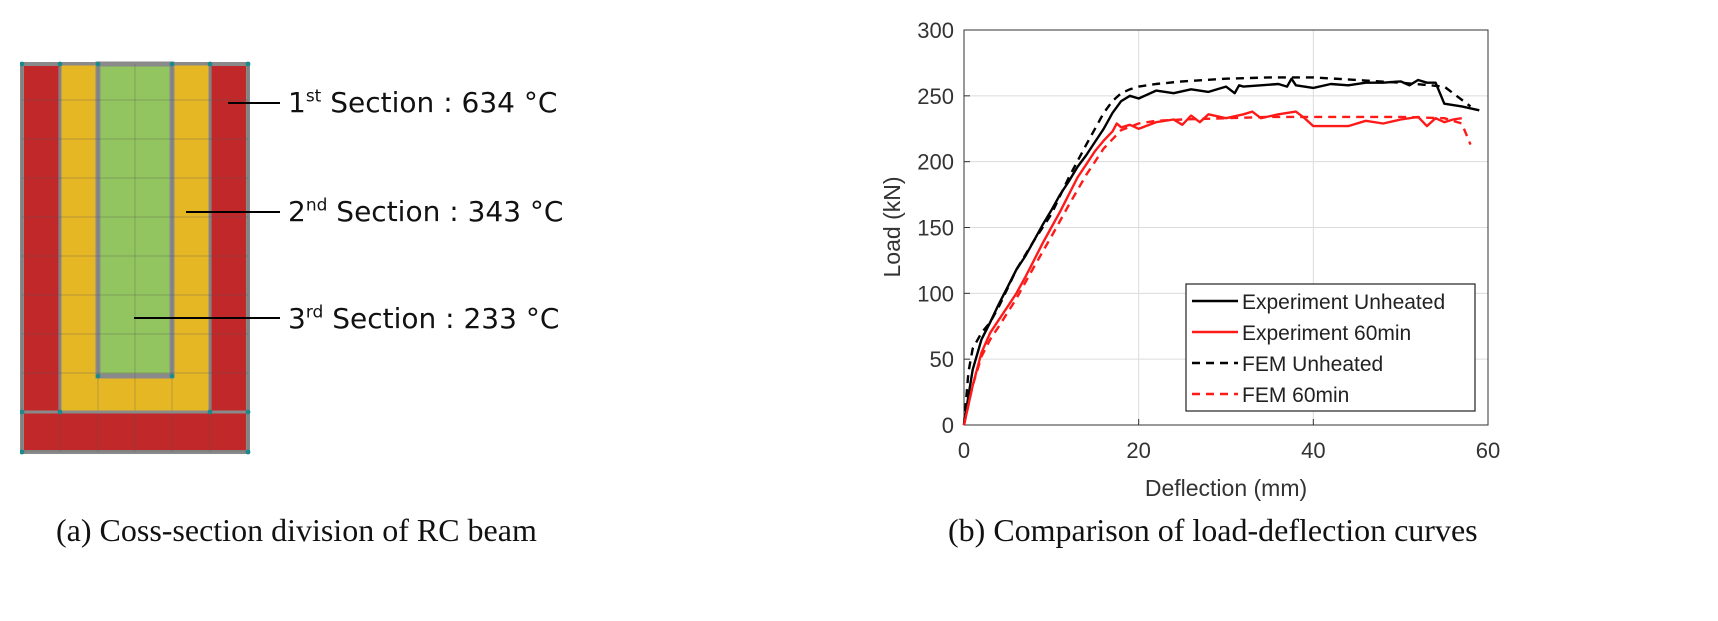  I want to click on y-axis-label: Load (kN), so click(892, 227).